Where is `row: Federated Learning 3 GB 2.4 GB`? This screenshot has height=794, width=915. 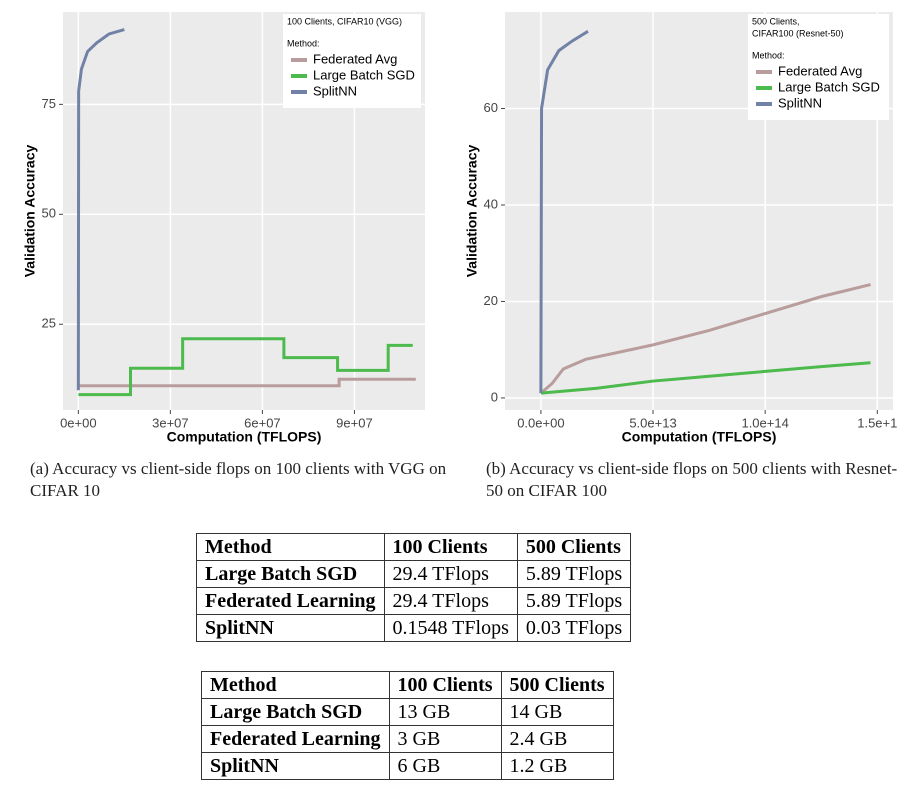
row: Federated Learning 3 GB 2.4 GB is located at coordinates (407, 739).